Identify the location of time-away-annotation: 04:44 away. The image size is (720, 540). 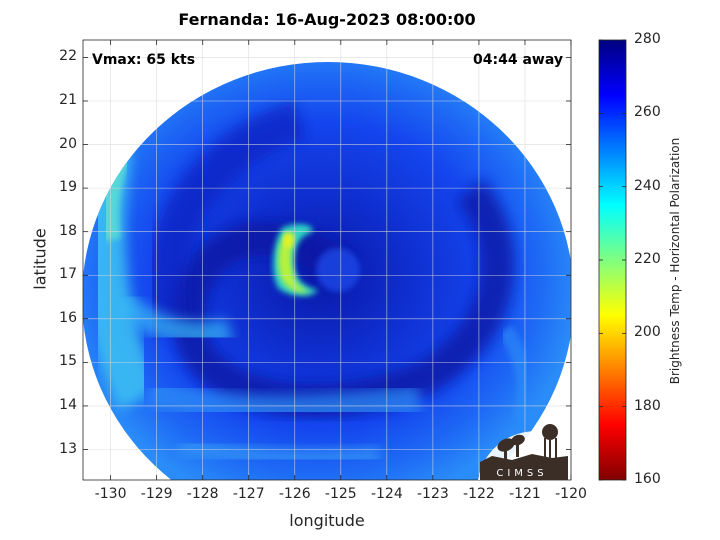
(518, 60).